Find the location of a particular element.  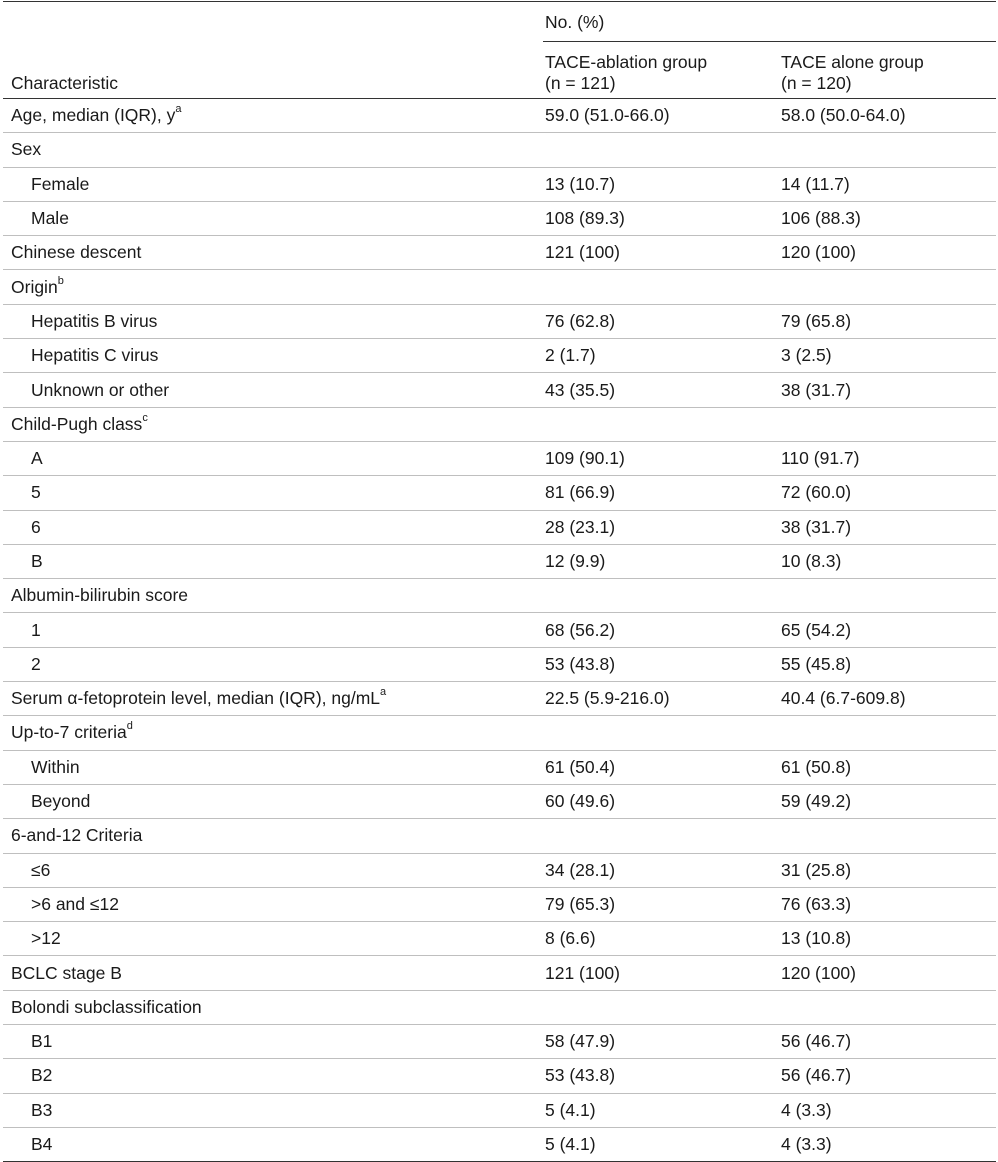

footnote-marker: c is located at coordinates (145, 417).